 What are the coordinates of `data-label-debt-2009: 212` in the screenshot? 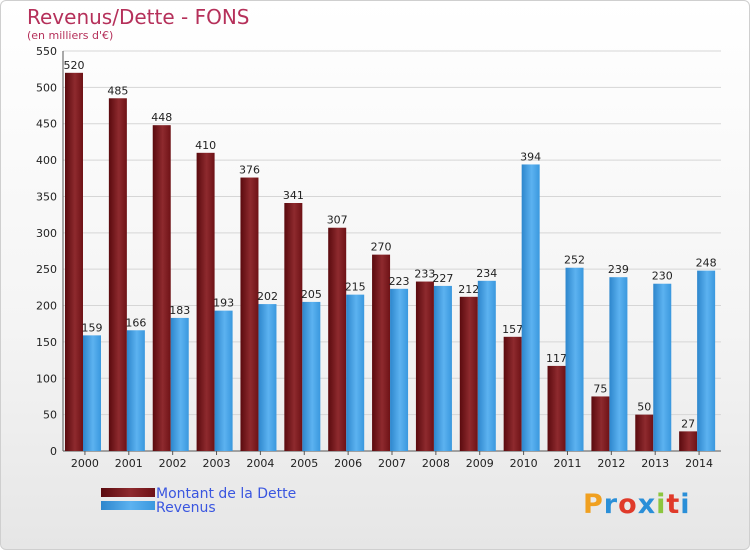 It's located at (468, 289).